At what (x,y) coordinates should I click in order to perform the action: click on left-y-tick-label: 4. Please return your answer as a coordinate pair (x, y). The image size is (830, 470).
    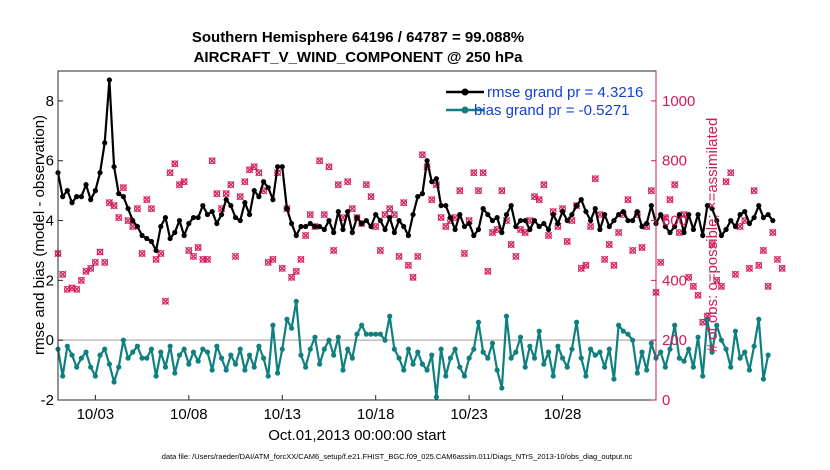
    Looking at the image, I should click on (50, 221).